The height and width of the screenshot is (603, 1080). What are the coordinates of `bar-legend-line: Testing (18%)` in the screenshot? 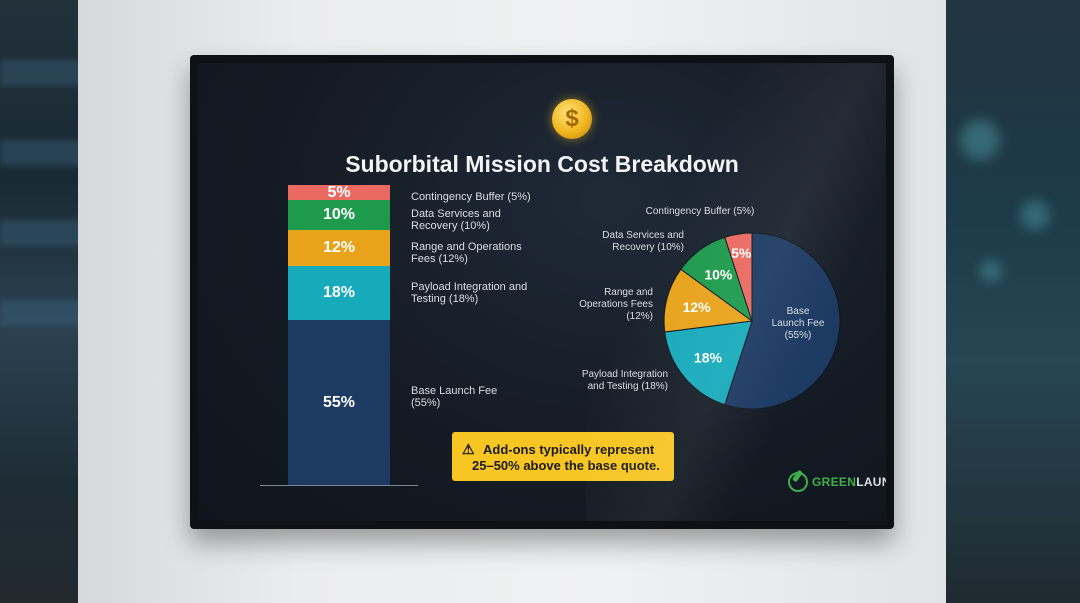 It's located at (445, 299).